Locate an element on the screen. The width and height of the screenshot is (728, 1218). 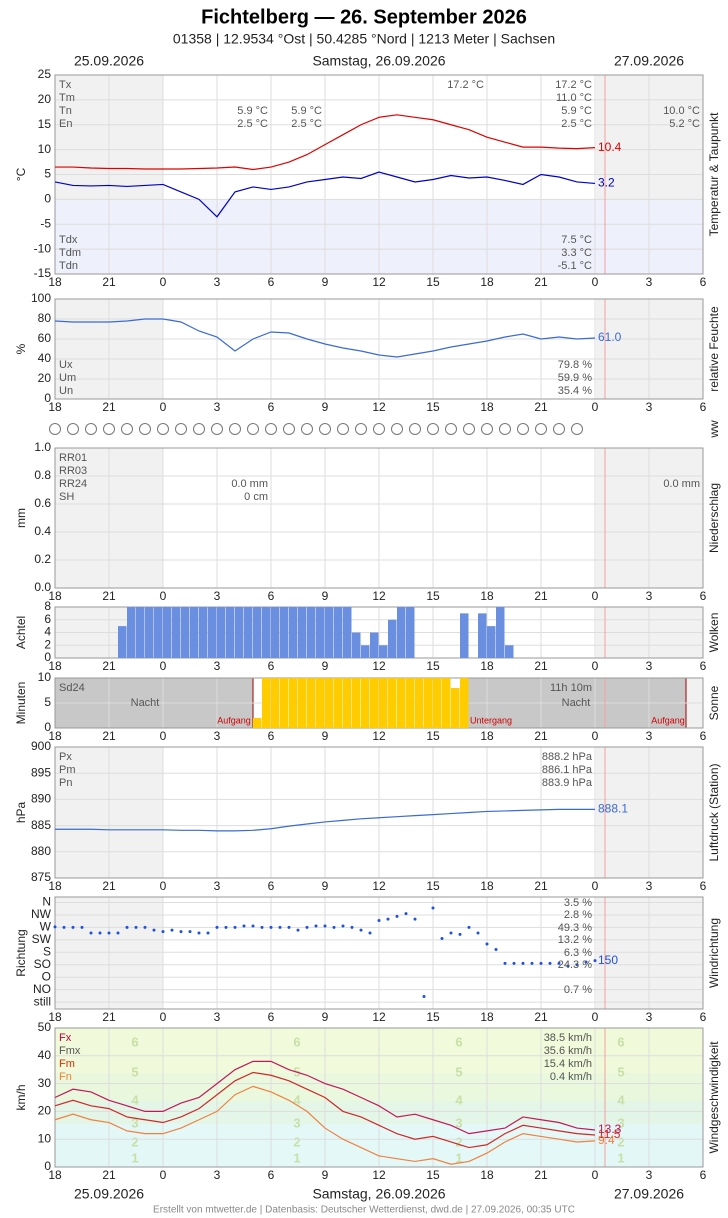
end-label: 888.1 is located at coordinates (613, 809).